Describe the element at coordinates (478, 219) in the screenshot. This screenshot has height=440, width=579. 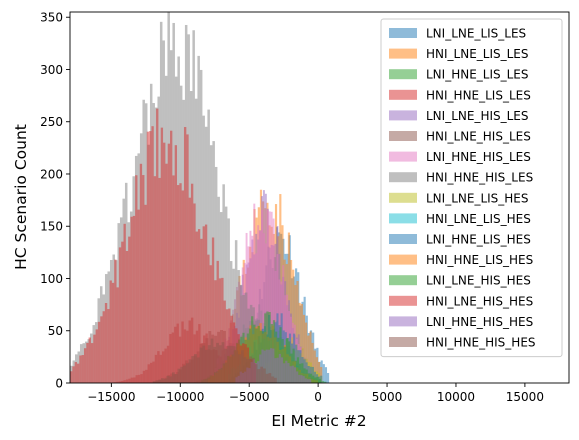
I see `legend-label: HNI_LNE_LIS_HES` at that location.